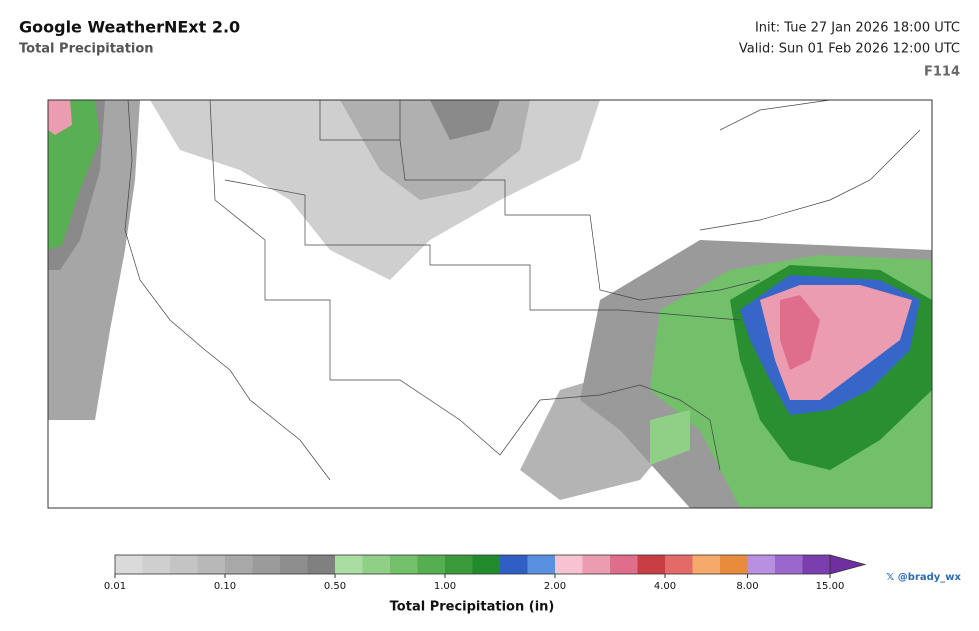  Describe the element at coordinates (665, 586) in the screenshot. I see `colorbar-tick-label: 4.00` at that location.